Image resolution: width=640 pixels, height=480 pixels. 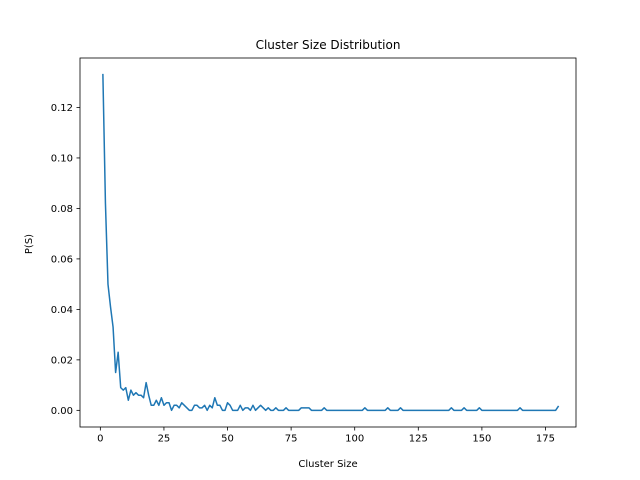 What do you see at coordinates (100, 439) in the screenshot?
I see `x-tick-label: 0` at bounding box center [100, 439].